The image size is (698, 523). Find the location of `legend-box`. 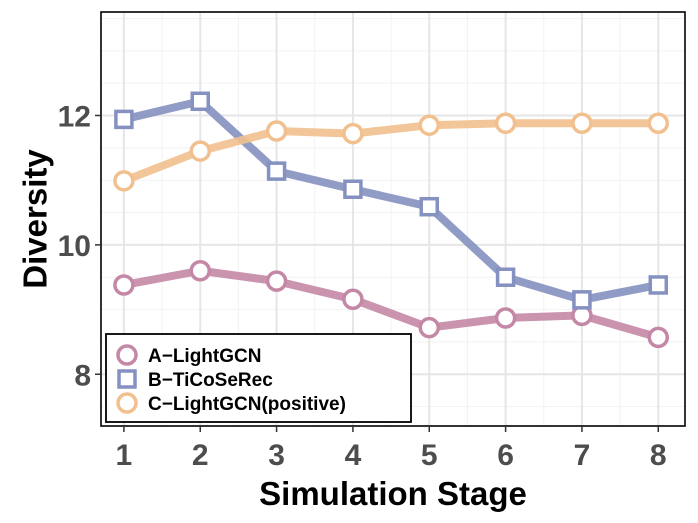

legend-box is located at coordinates (258, 378).